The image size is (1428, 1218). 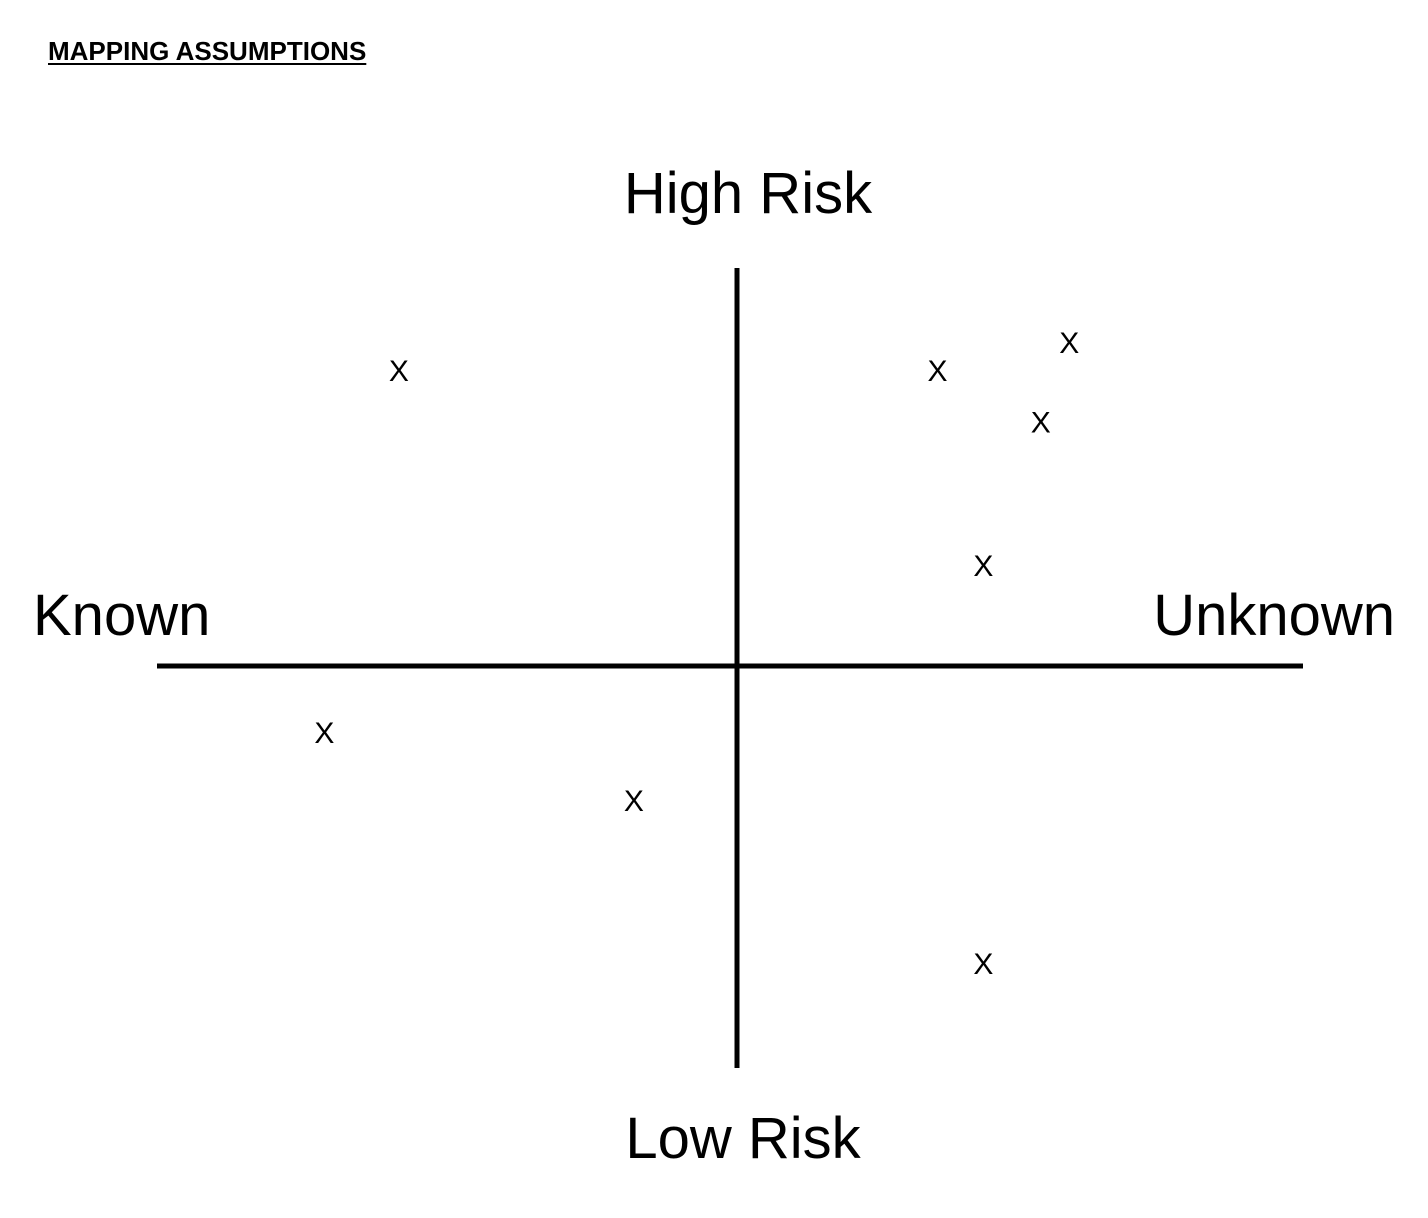 What do you see at coordinates (748, 193) in the screenshot?
I see `y-axis-label-high-risk: High Risk` at bounding box center [748, 193].